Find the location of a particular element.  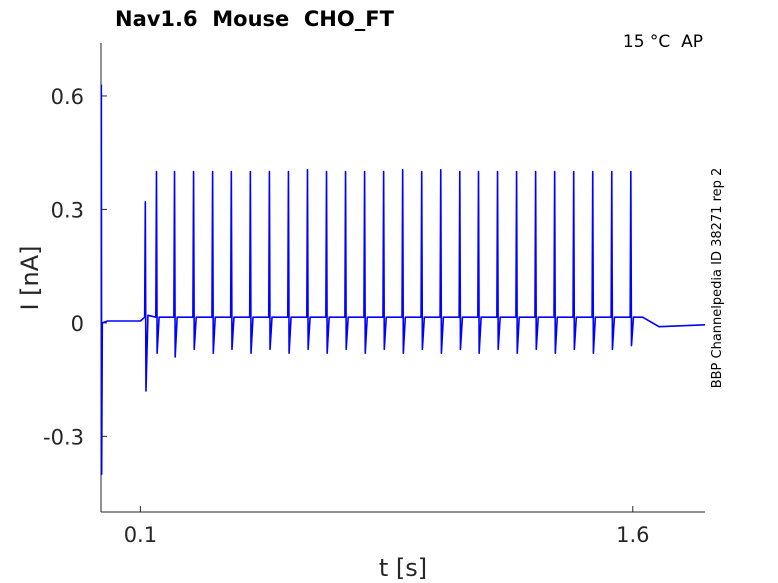

chart-title: Nav1.6 Mouse CHO_FT is located at coordinates (255, 19).